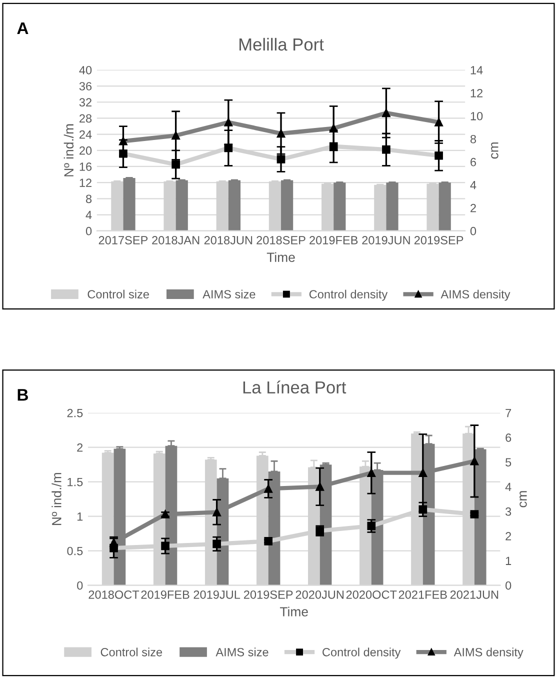 This screenshot has height=679, width=557. What do you see at coordinates (86, 150) in the screenshot?
I see `y-tick-label: 20` at bounding box center [86, 150].